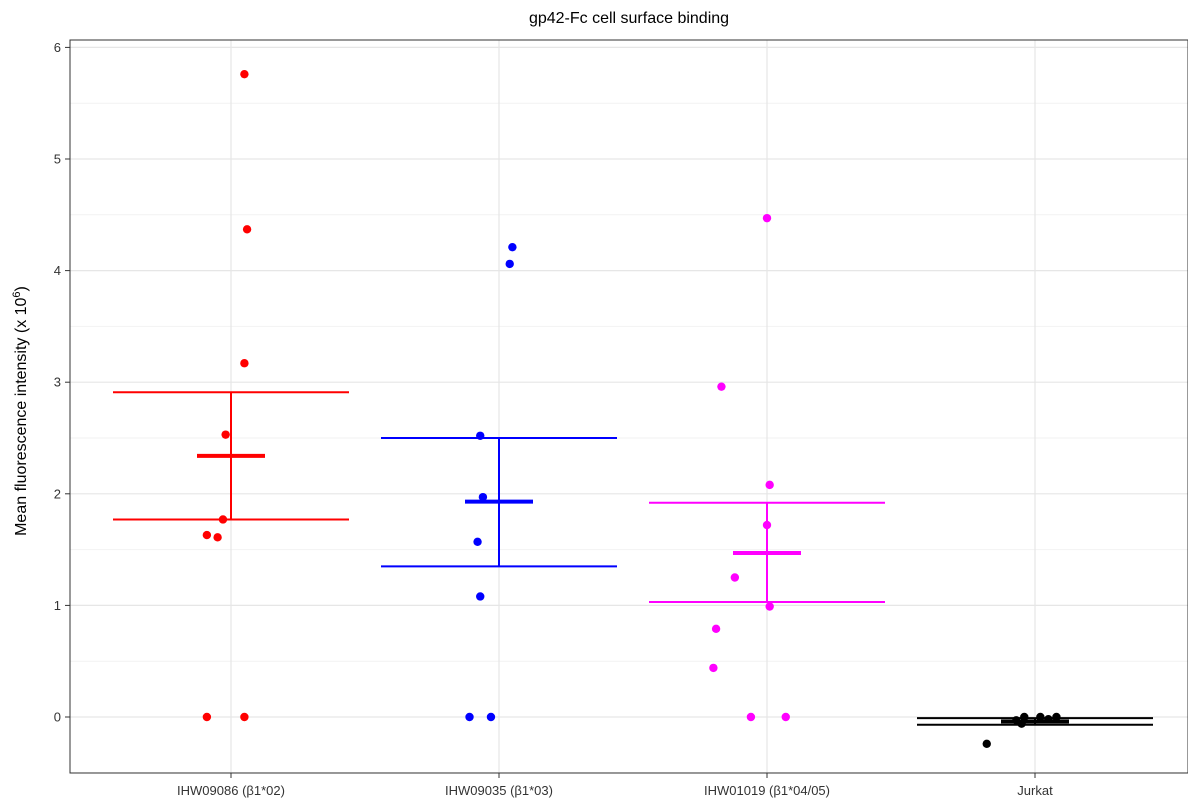 This screenshot has width=1188, height=805. Describe the element at coordinates (57, 47) in the screenshot. I see `y-tick-label: 6` at that location.